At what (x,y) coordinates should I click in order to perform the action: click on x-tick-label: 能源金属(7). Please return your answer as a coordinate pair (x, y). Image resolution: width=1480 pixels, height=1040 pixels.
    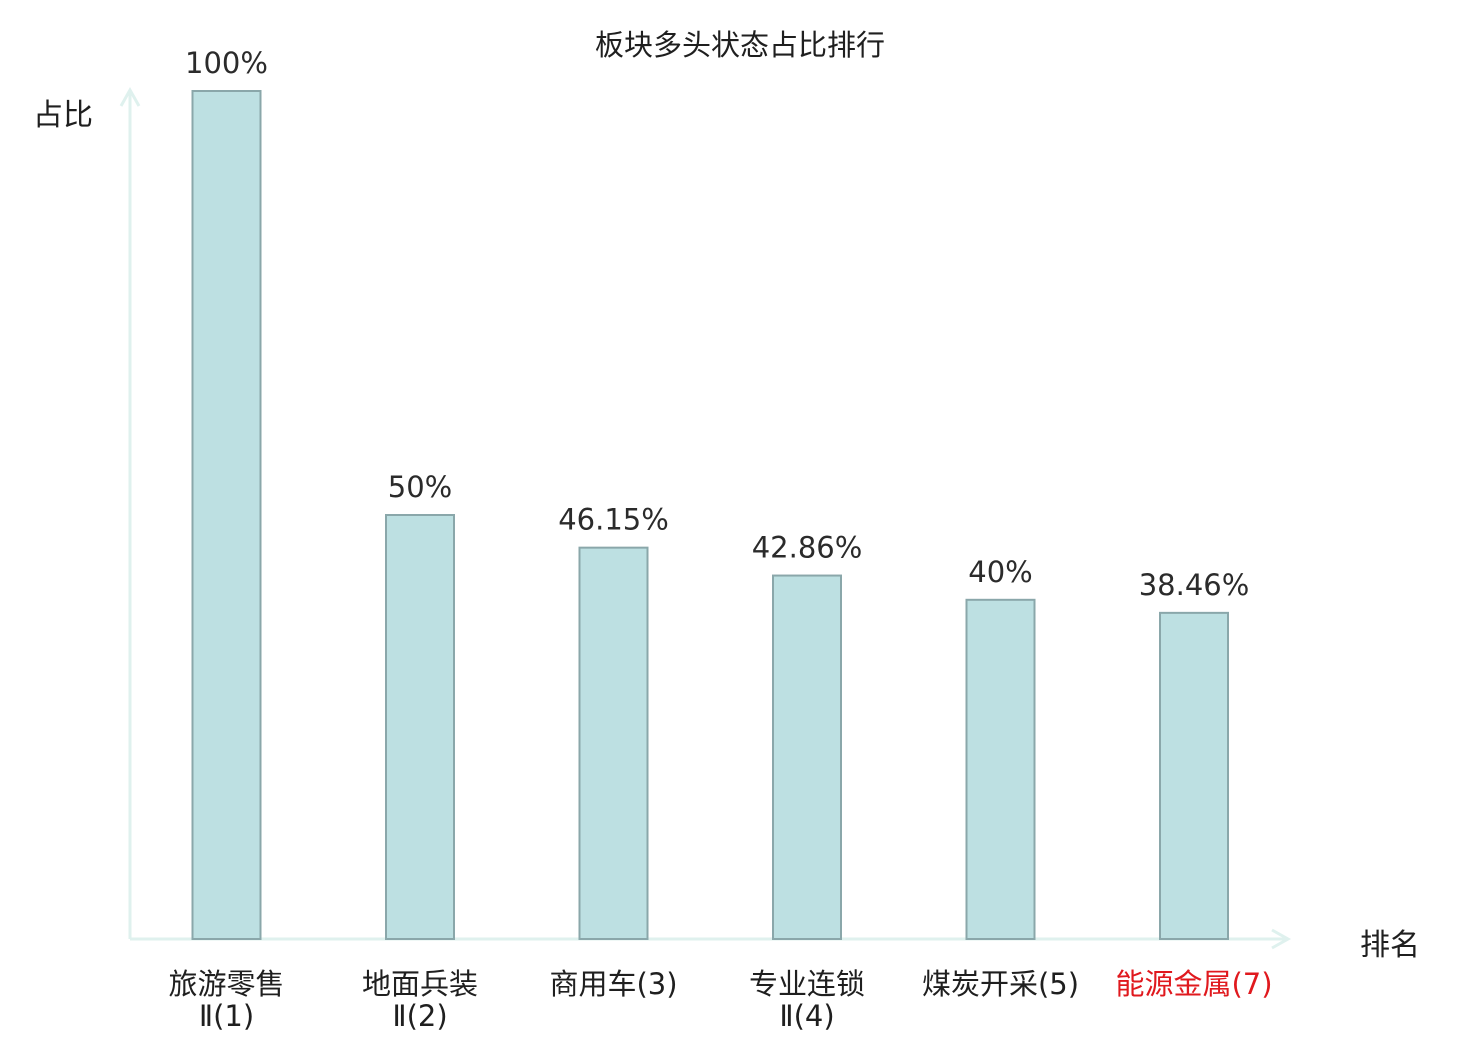
    Looking at the image, I should click on (1193, 984).